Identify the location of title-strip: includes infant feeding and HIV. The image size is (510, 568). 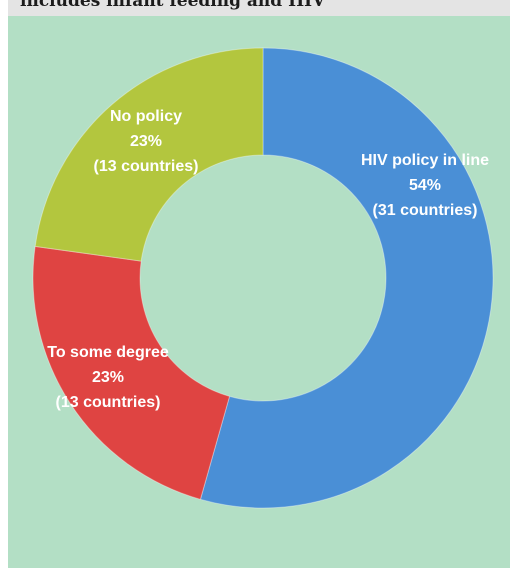
(259, 8).